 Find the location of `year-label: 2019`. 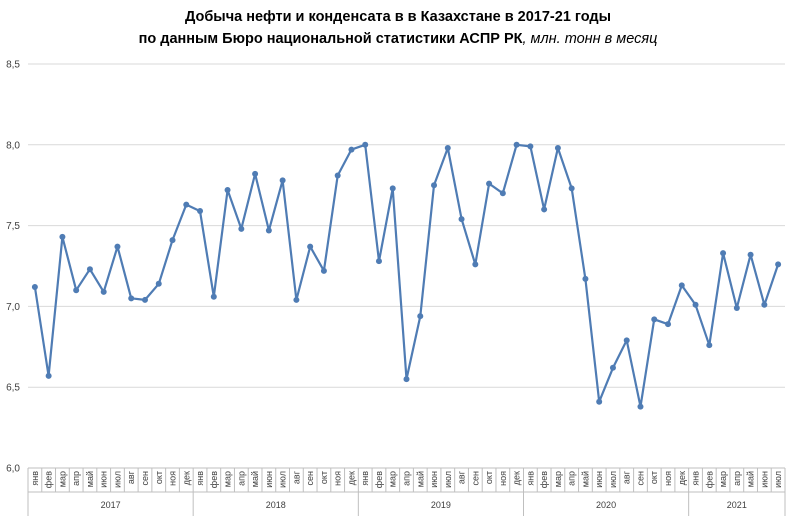

year-label: 2019 is located at coordinates (441, 505).